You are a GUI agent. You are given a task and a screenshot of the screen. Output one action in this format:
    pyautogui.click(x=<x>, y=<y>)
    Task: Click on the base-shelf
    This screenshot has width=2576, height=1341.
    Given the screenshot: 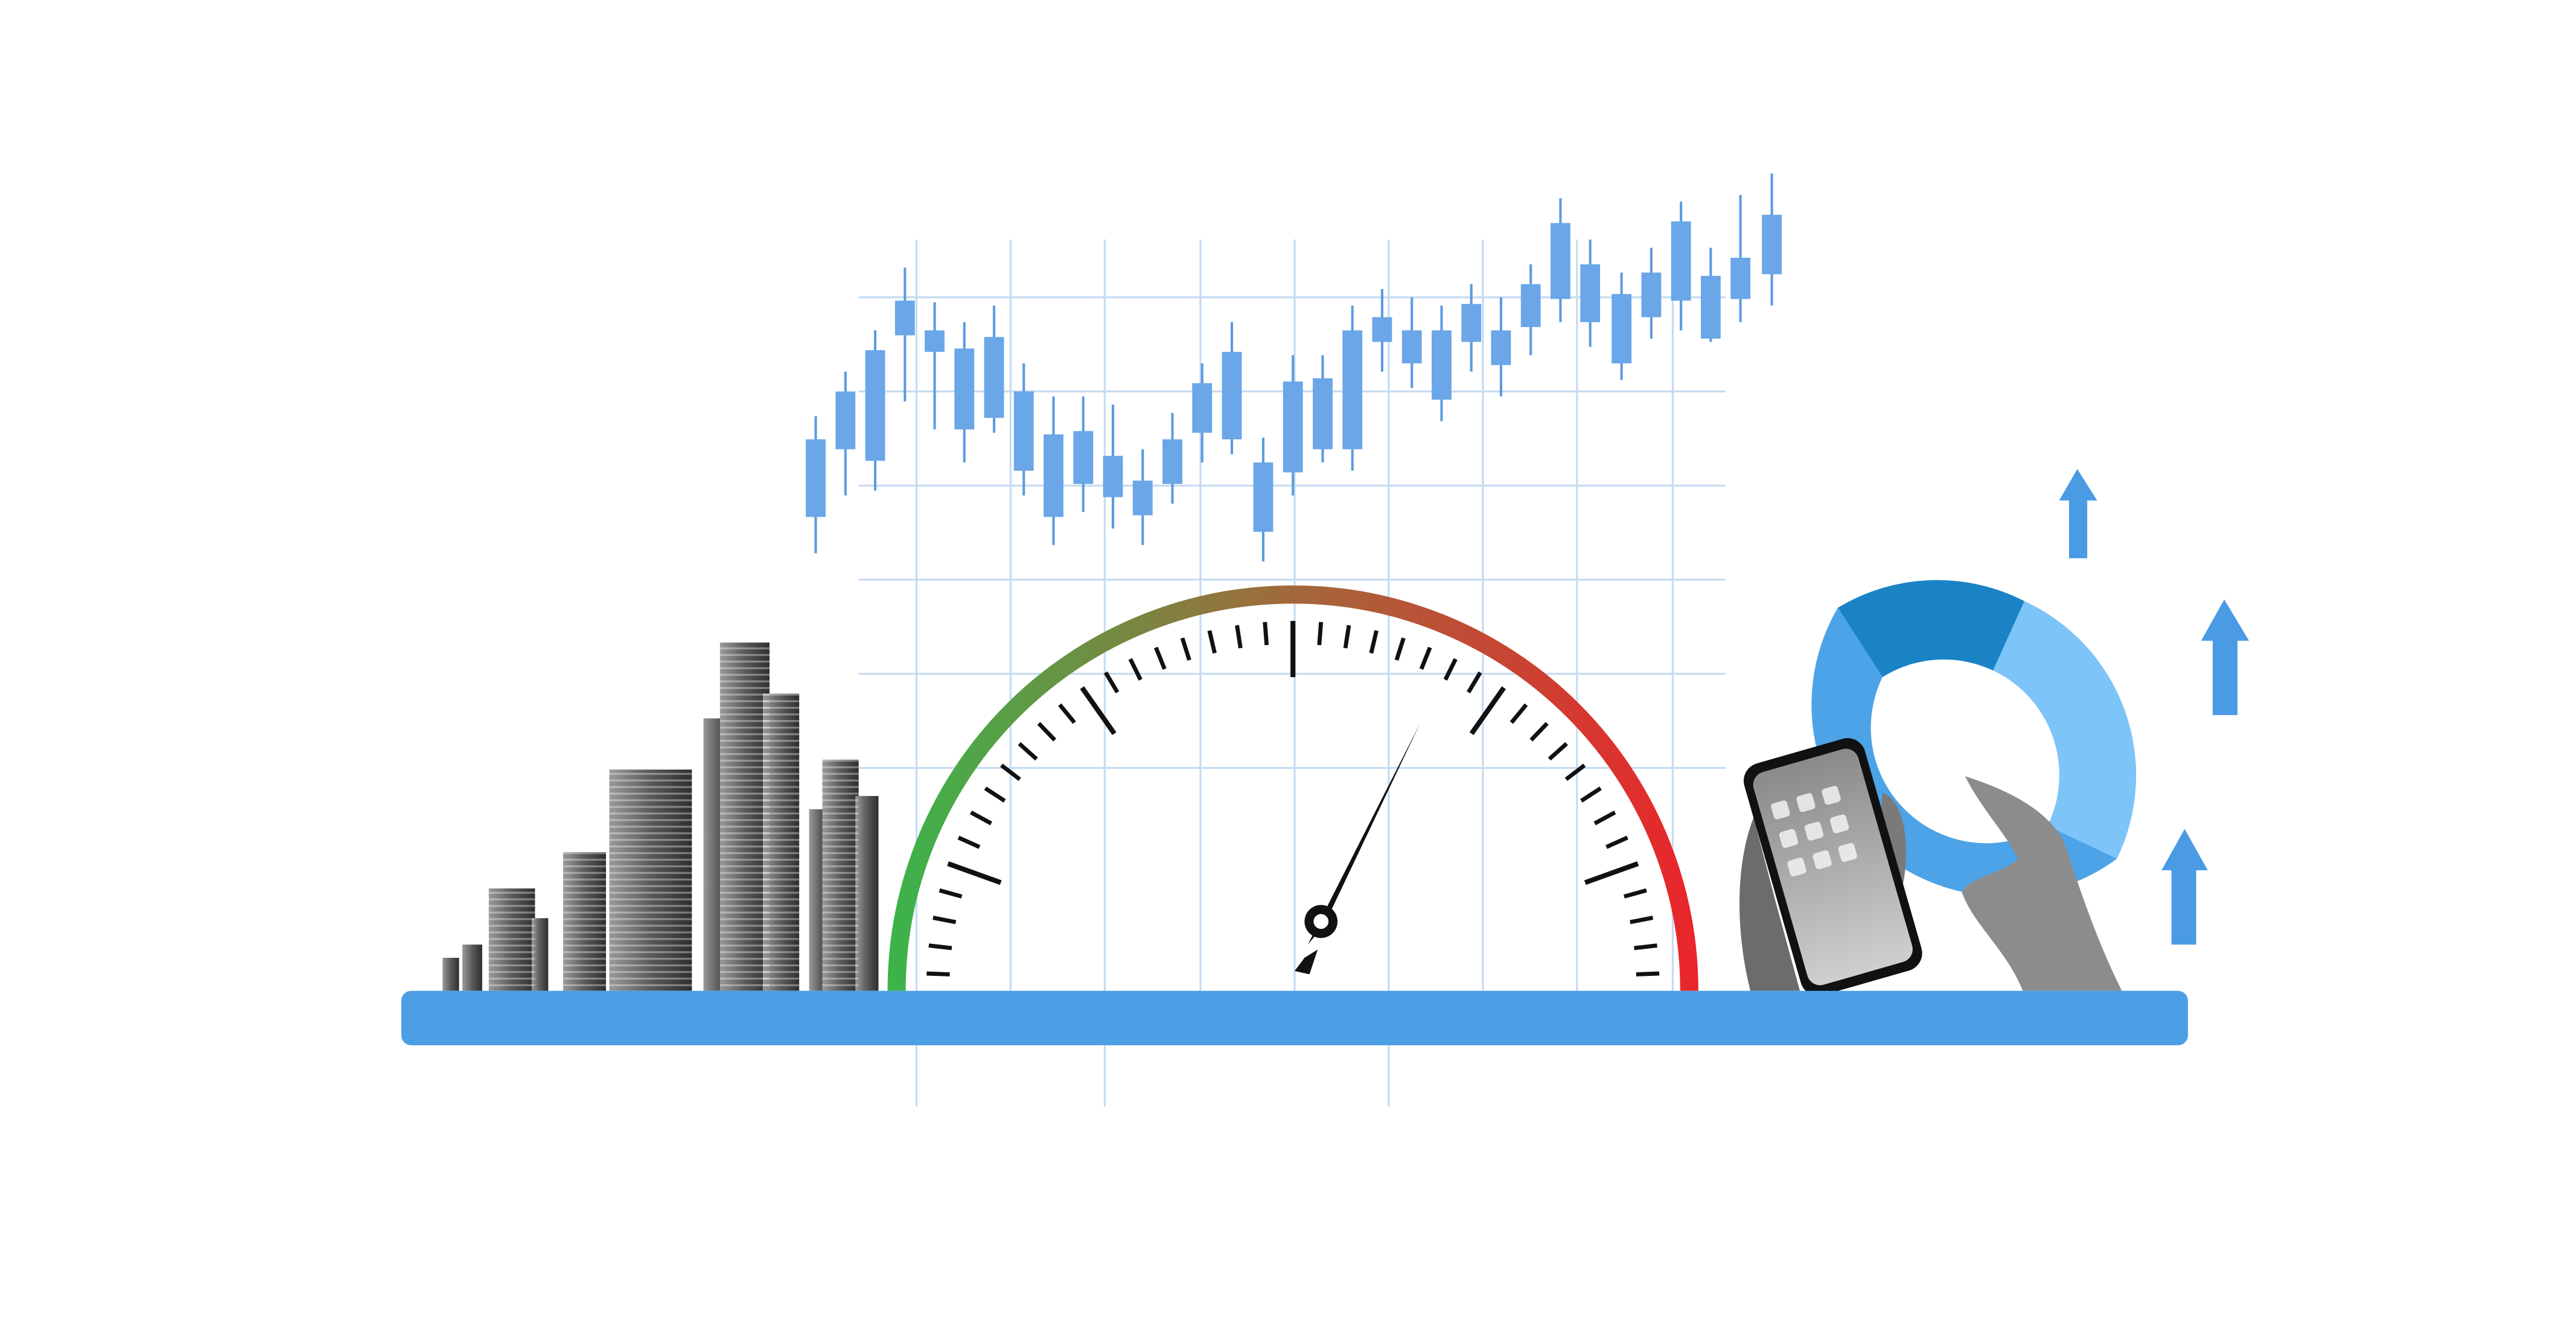 What is the action you would take?
    pyautogui.click(x=1295, y=1018)
    